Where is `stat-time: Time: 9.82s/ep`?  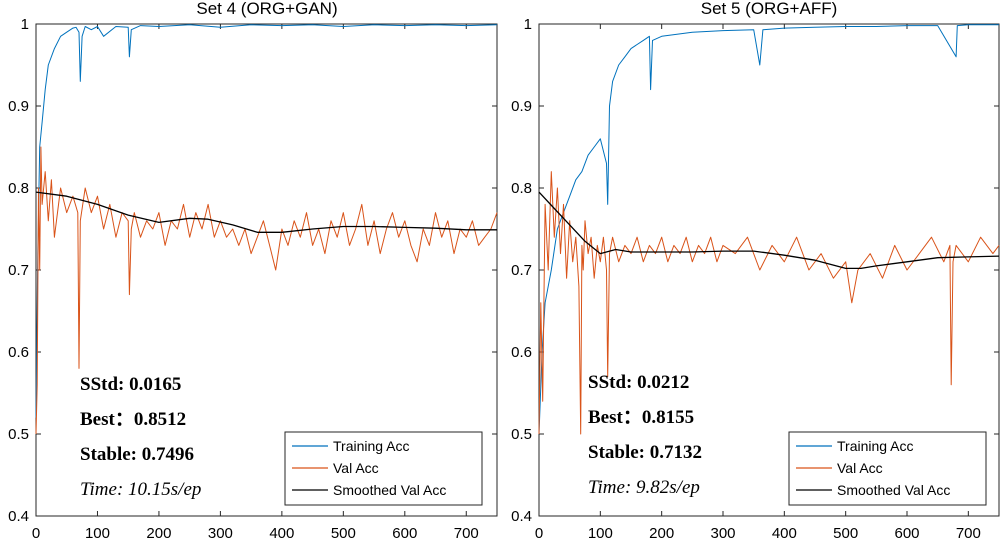 stat-time: Time: 9.82s/ep is located at coordinates (644, 487).